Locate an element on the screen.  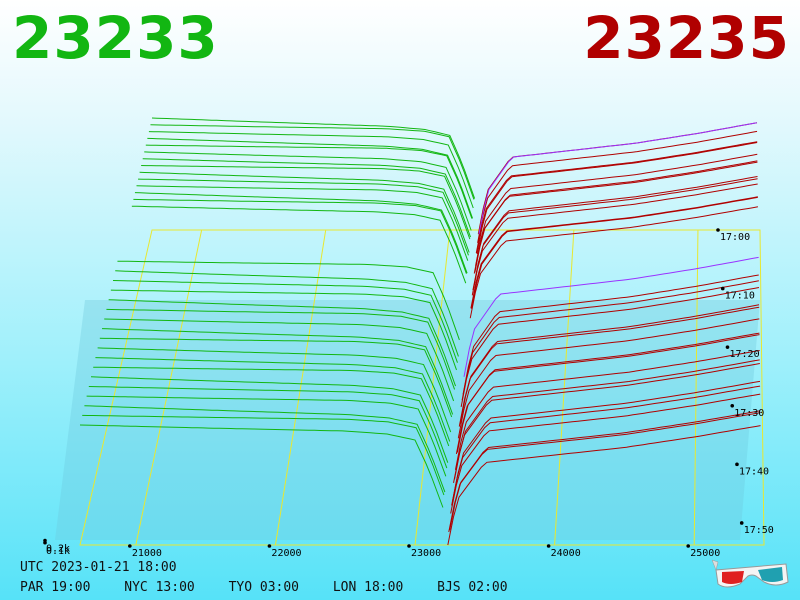
utc-time: UTC 2023-01-21 18:00 is located at coordinates (98, 567).